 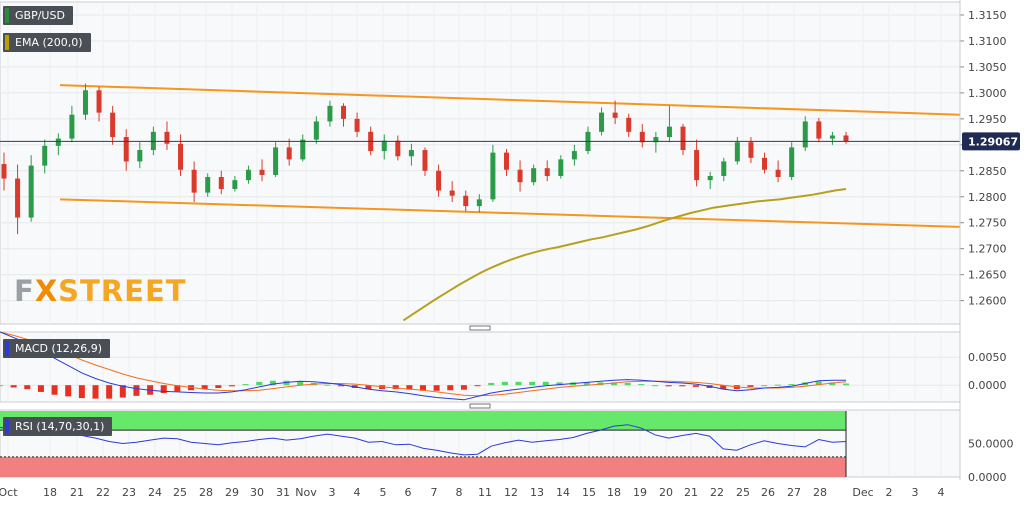 I want to click on logo-letter-f: F, so click(x=24, y=291).